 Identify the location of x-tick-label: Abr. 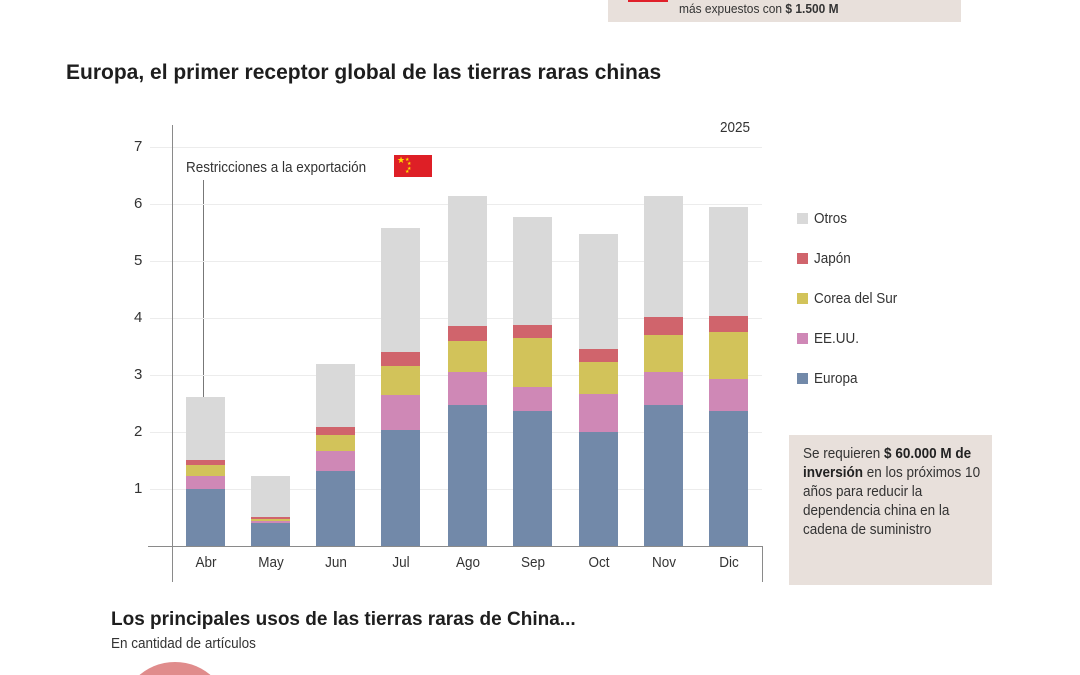
(205, 562).